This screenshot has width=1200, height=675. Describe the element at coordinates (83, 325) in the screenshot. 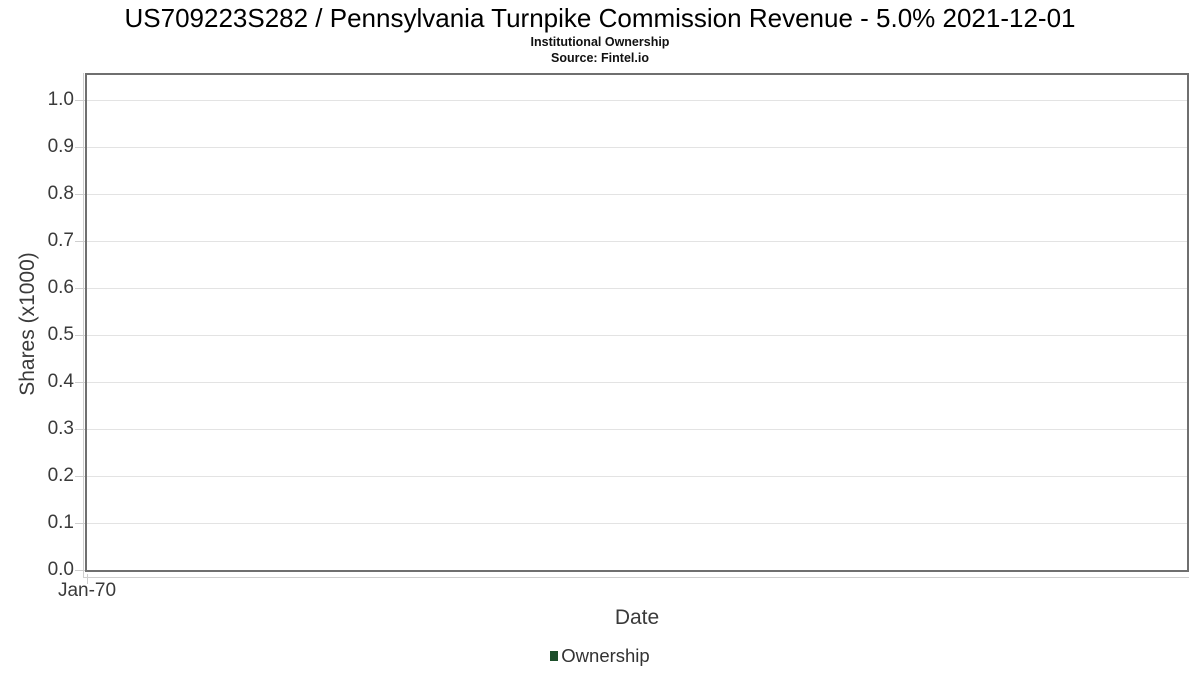

I see `y-axis-line` at that location.